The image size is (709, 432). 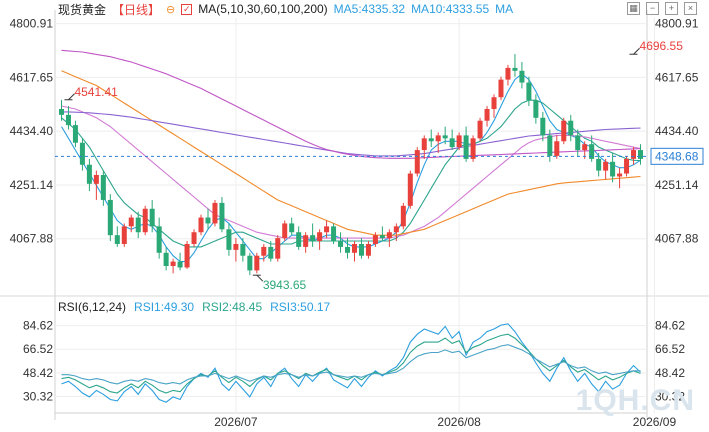 I want to click on x-tick-label: 2026/08, so click(x=459, y=422).